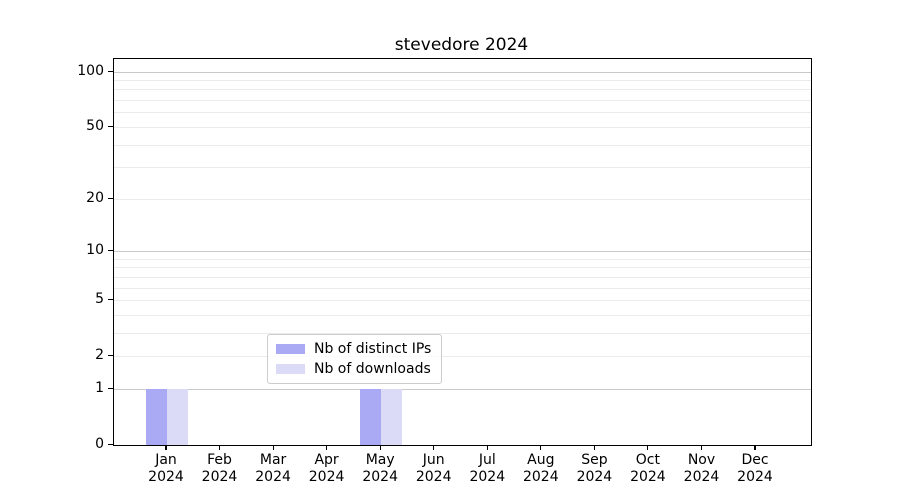 The width and height of the screenshot is (900, 500). Describe the element at coordinates (372, 369) in the screenshot. I see `legend-label-downloads: Nb of downloads` at that location.